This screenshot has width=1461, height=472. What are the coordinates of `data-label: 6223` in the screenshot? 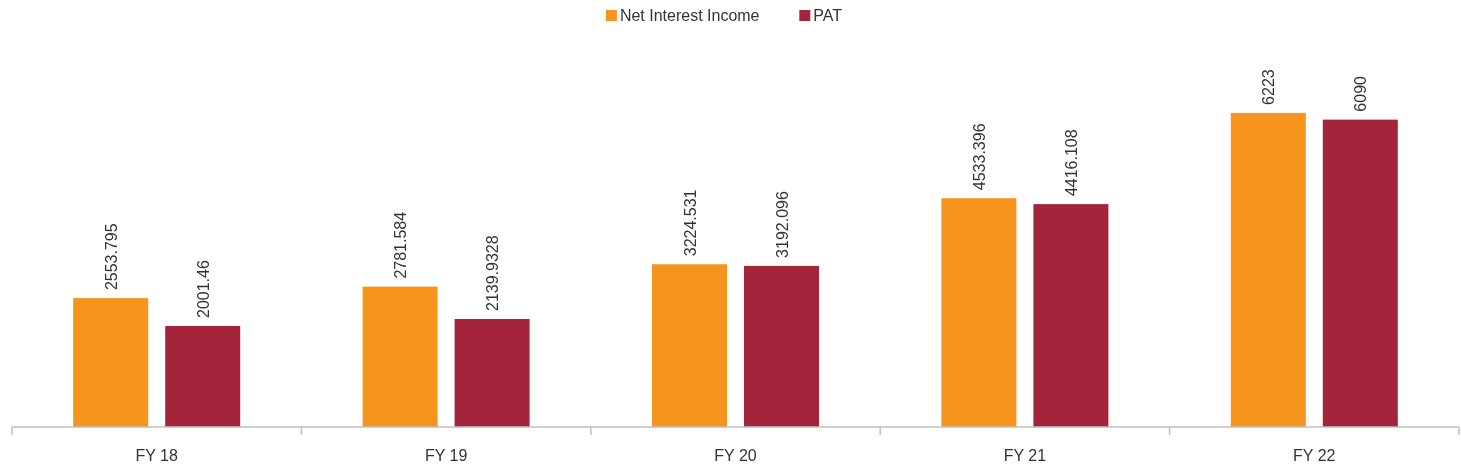 It's located at (1269, 87).